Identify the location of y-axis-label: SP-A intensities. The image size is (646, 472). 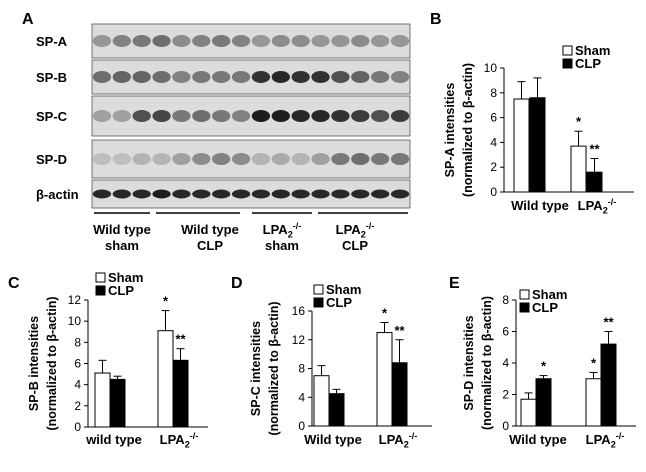
(450, 130).